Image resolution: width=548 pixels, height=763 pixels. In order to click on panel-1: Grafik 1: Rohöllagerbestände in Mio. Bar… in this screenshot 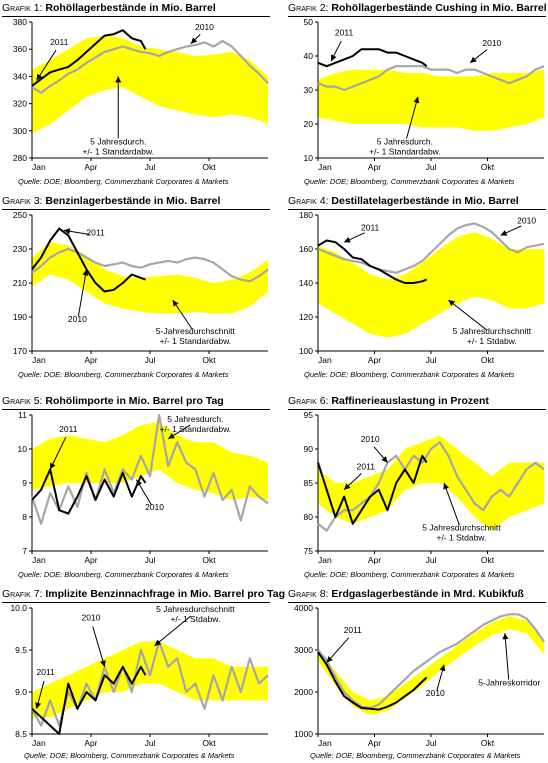, I will do `click(136, 95)`.